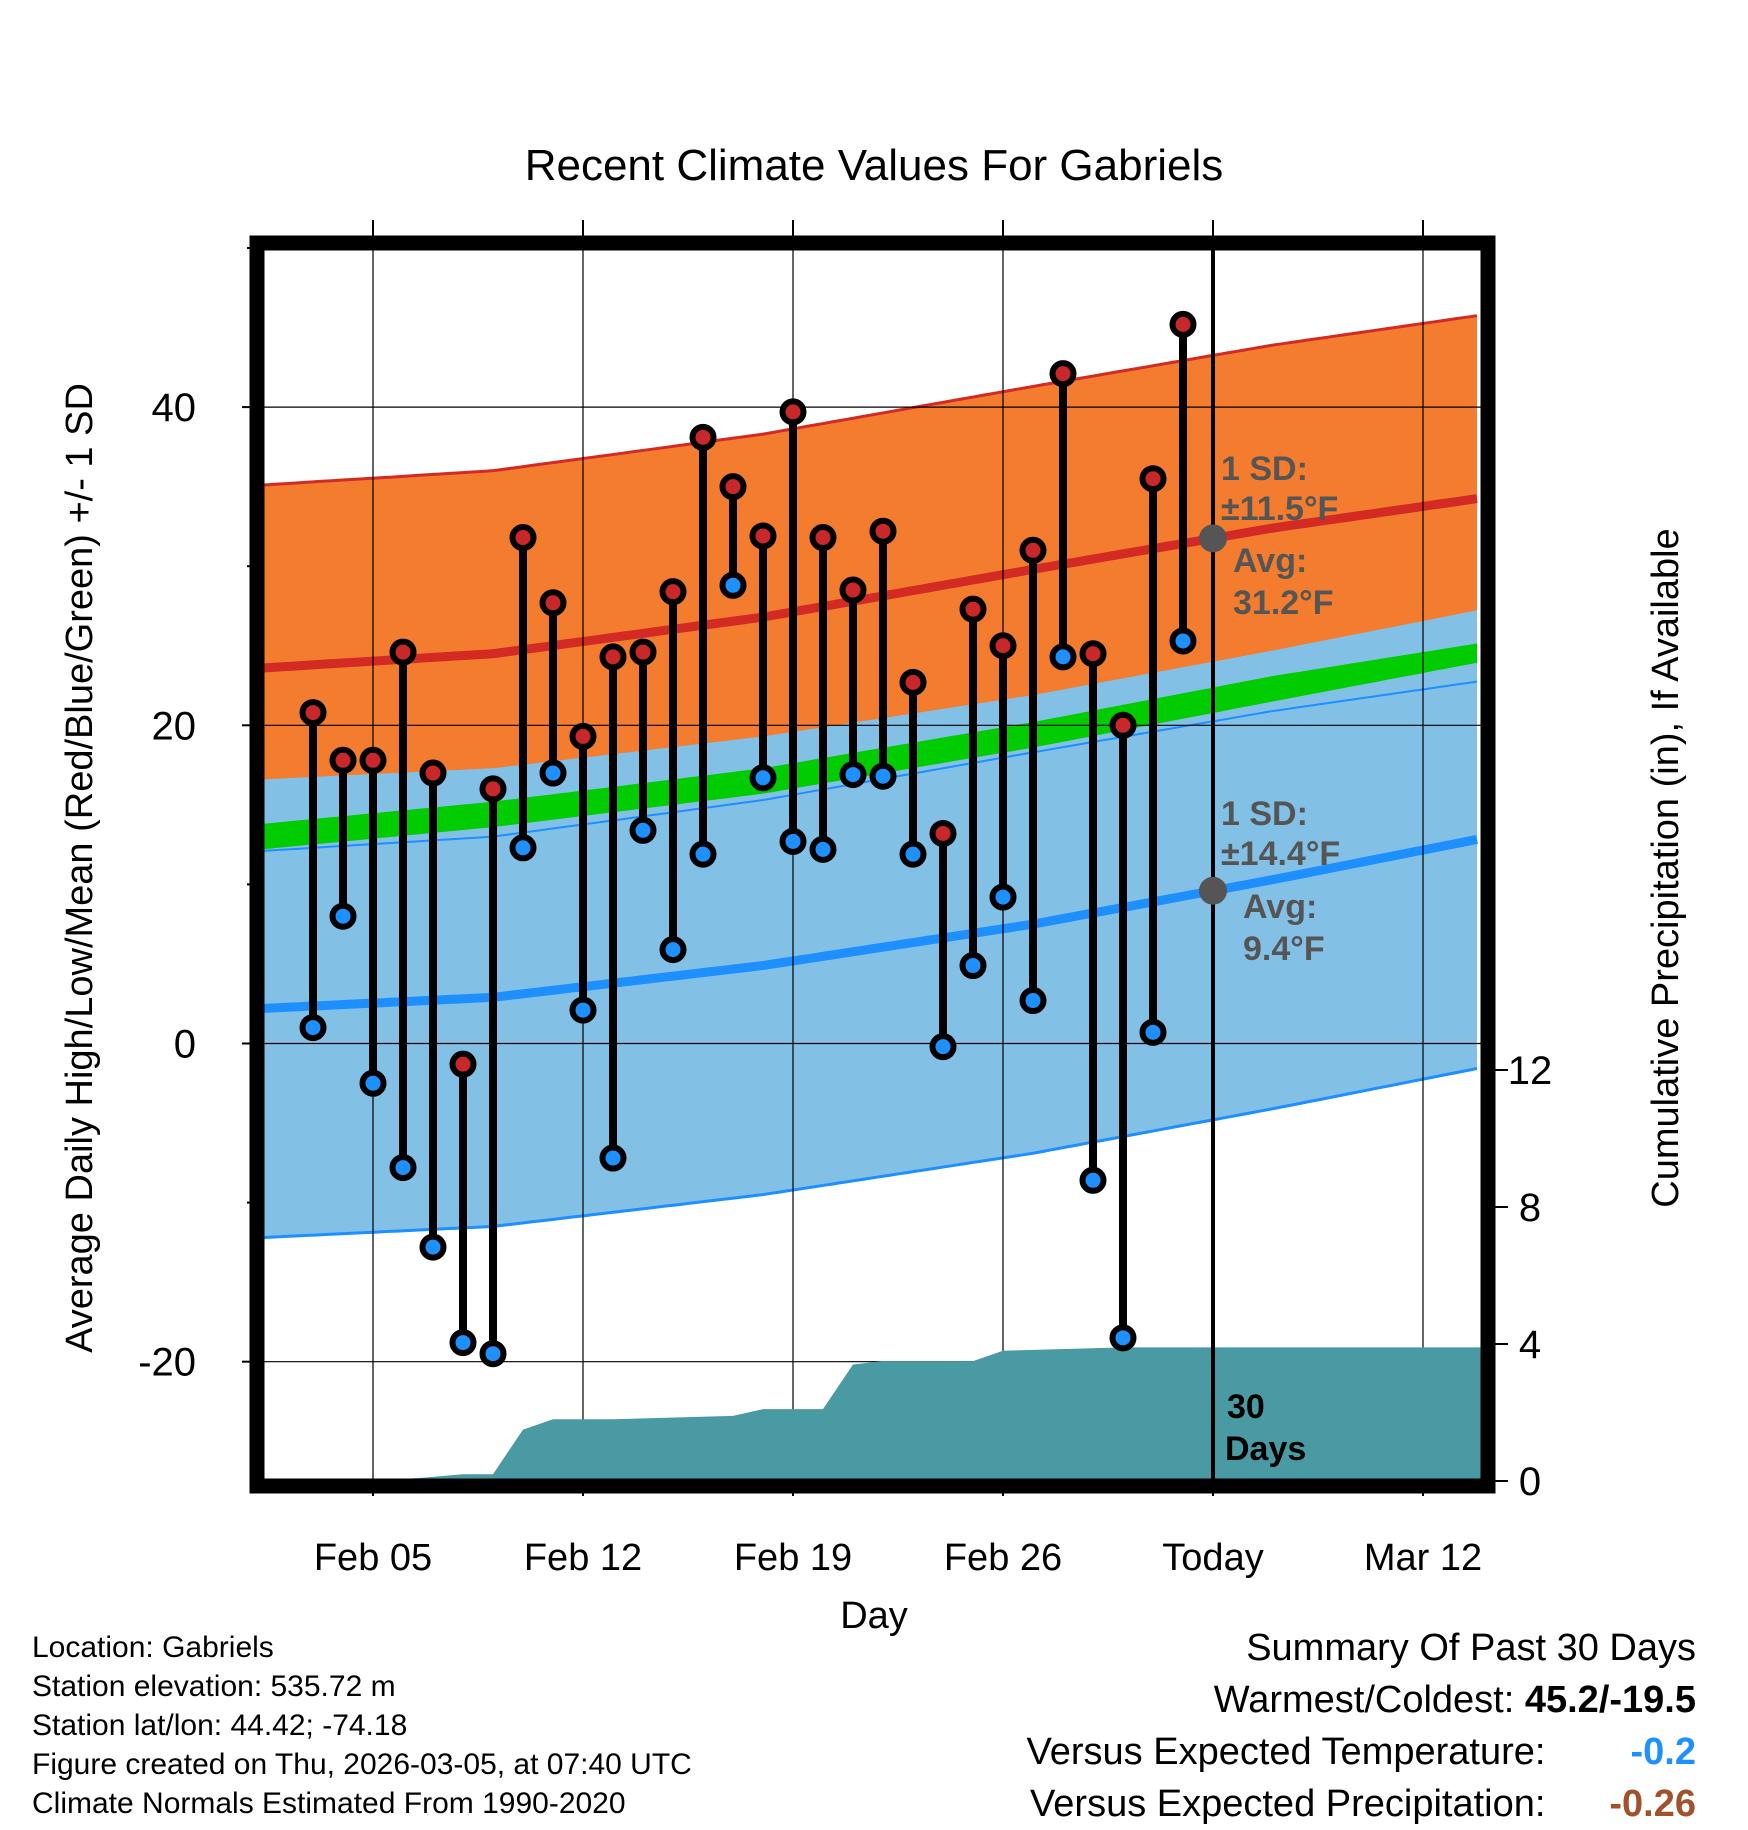  I want to click on today-low-avg-dot, so click(1213, 890).